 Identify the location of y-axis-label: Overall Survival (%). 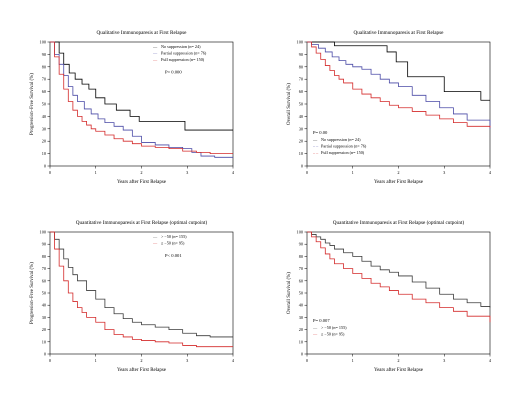
(289, 104).